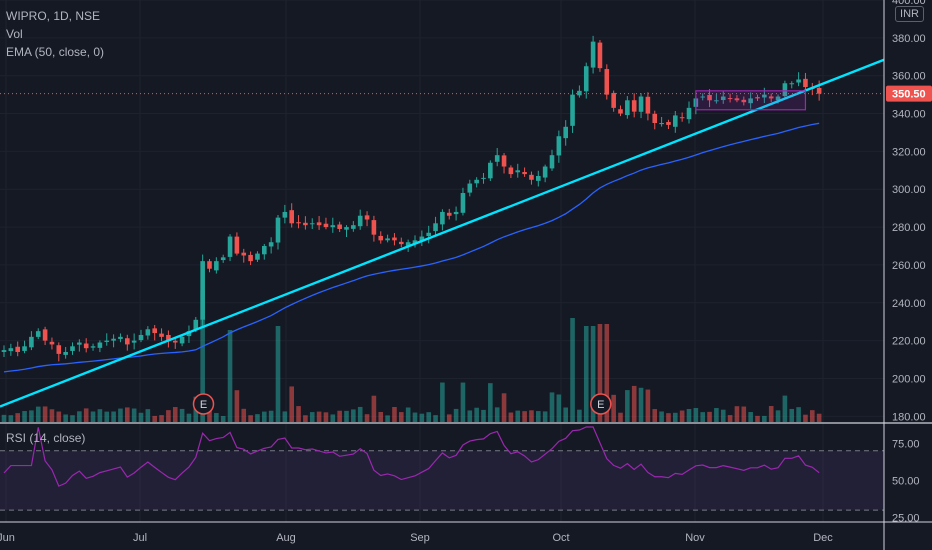 The height and width of the screenshot is (550, 932). Describe the element at coordinates (909, 379) in the screenshot. I see `y-tick-label: 200.00` at that location.